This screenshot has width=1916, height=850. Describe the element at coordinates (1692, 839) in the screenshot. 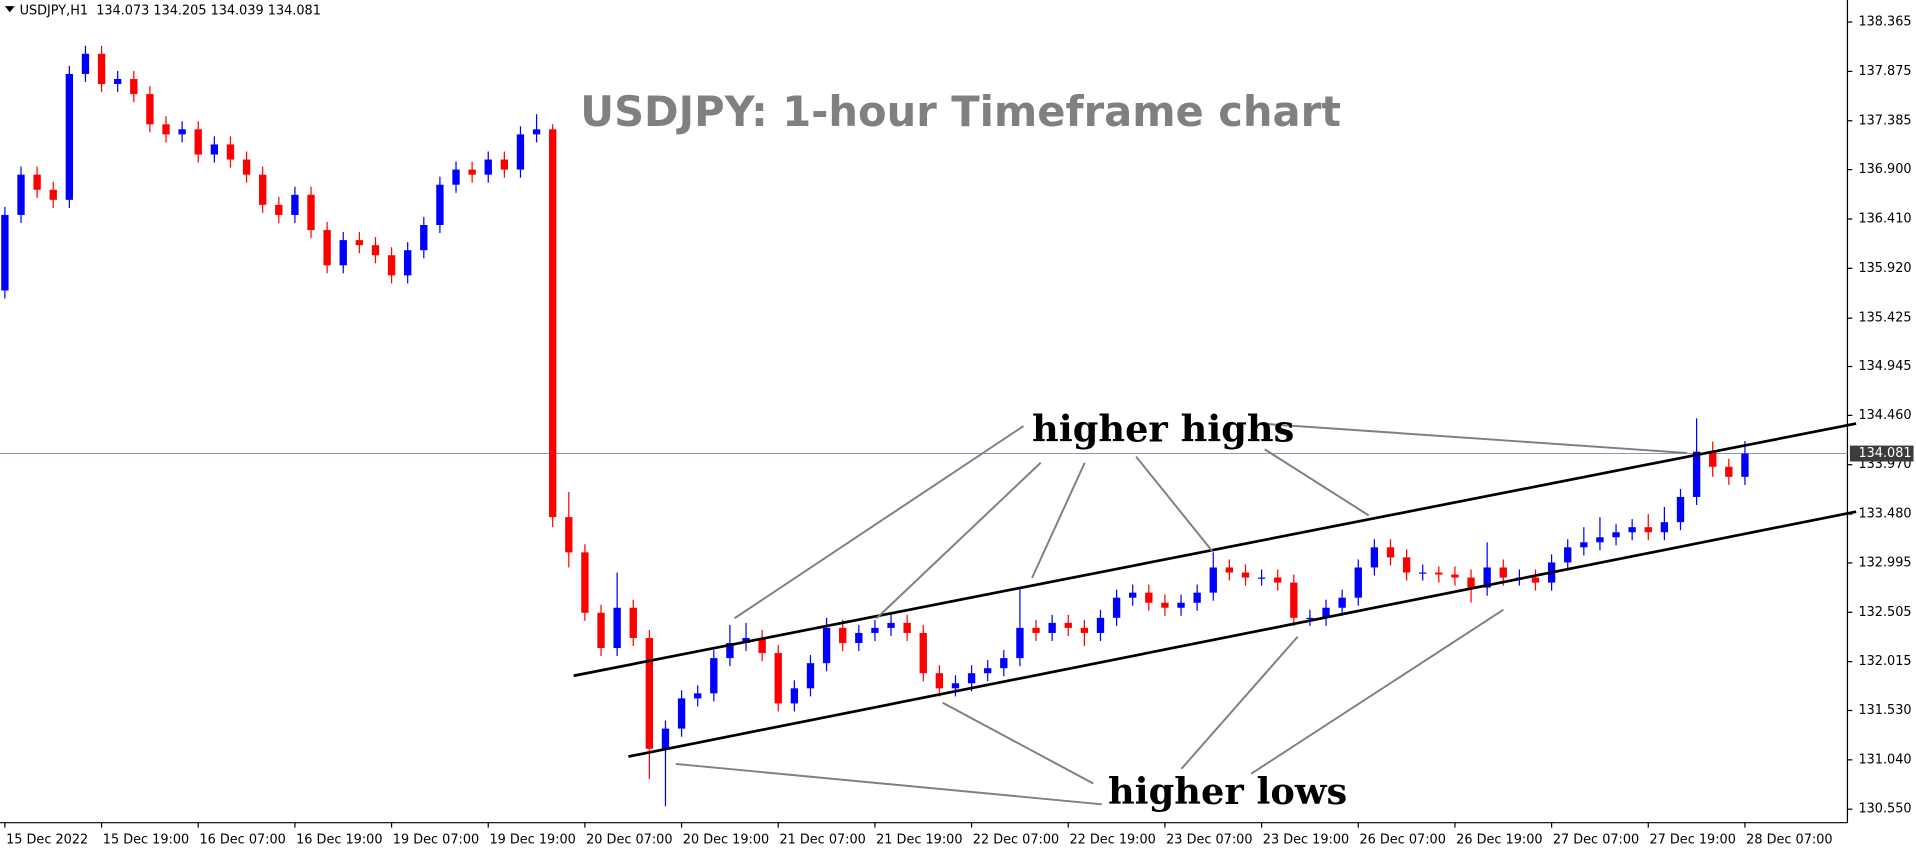

I see `x-tick-label: 27 Dec 19:00` at that location.